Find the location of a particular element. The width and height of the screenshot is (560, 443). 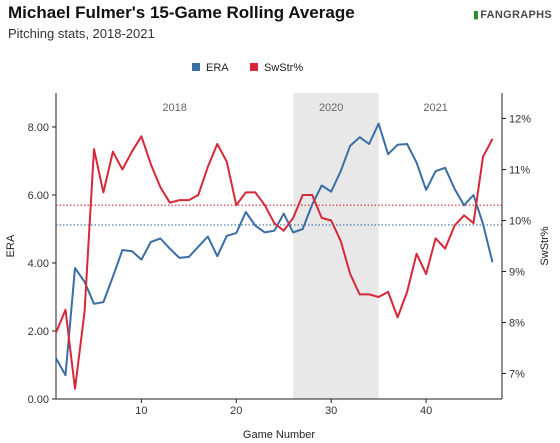

x-axis-title: Game Number is located at coordinates (279, 435).